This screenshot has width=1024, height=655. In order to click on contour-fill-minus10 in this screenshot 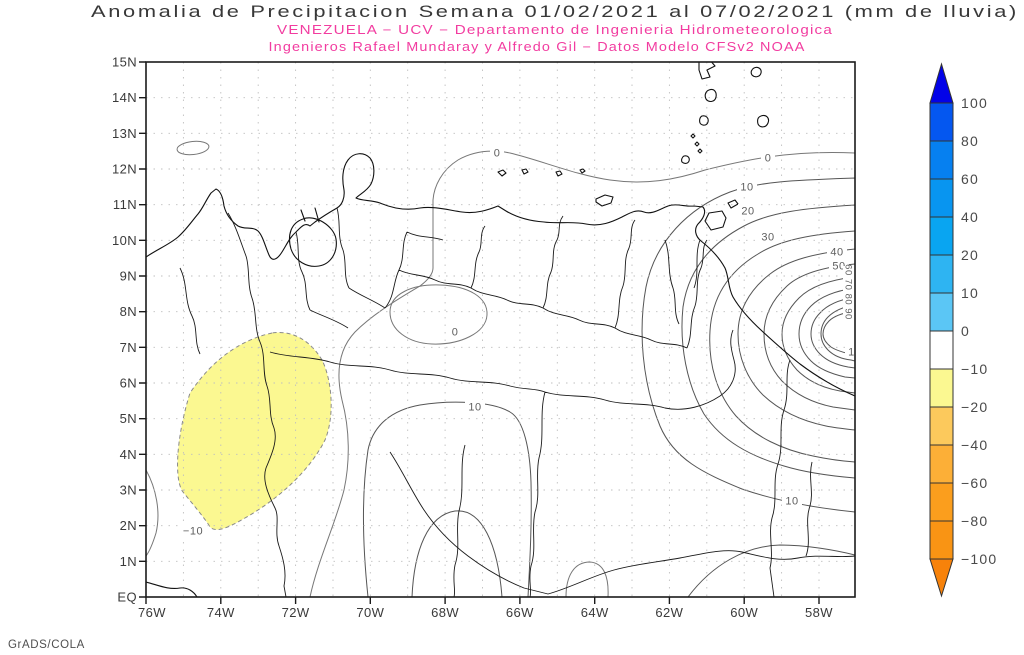, I will do `click(254, 431)`.